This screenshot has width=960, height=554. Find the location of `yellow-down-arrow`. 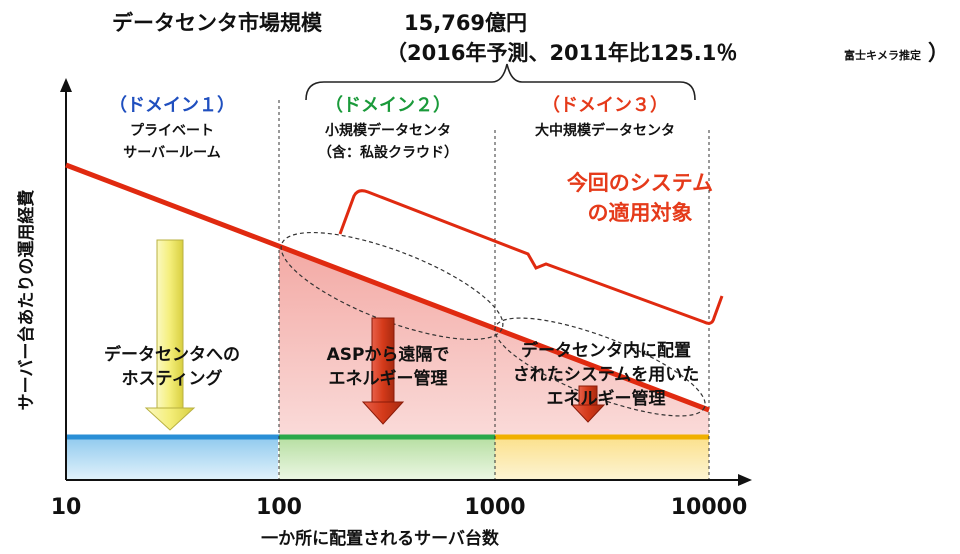

yellow-down-arrow is located at coordinates (170, 335).